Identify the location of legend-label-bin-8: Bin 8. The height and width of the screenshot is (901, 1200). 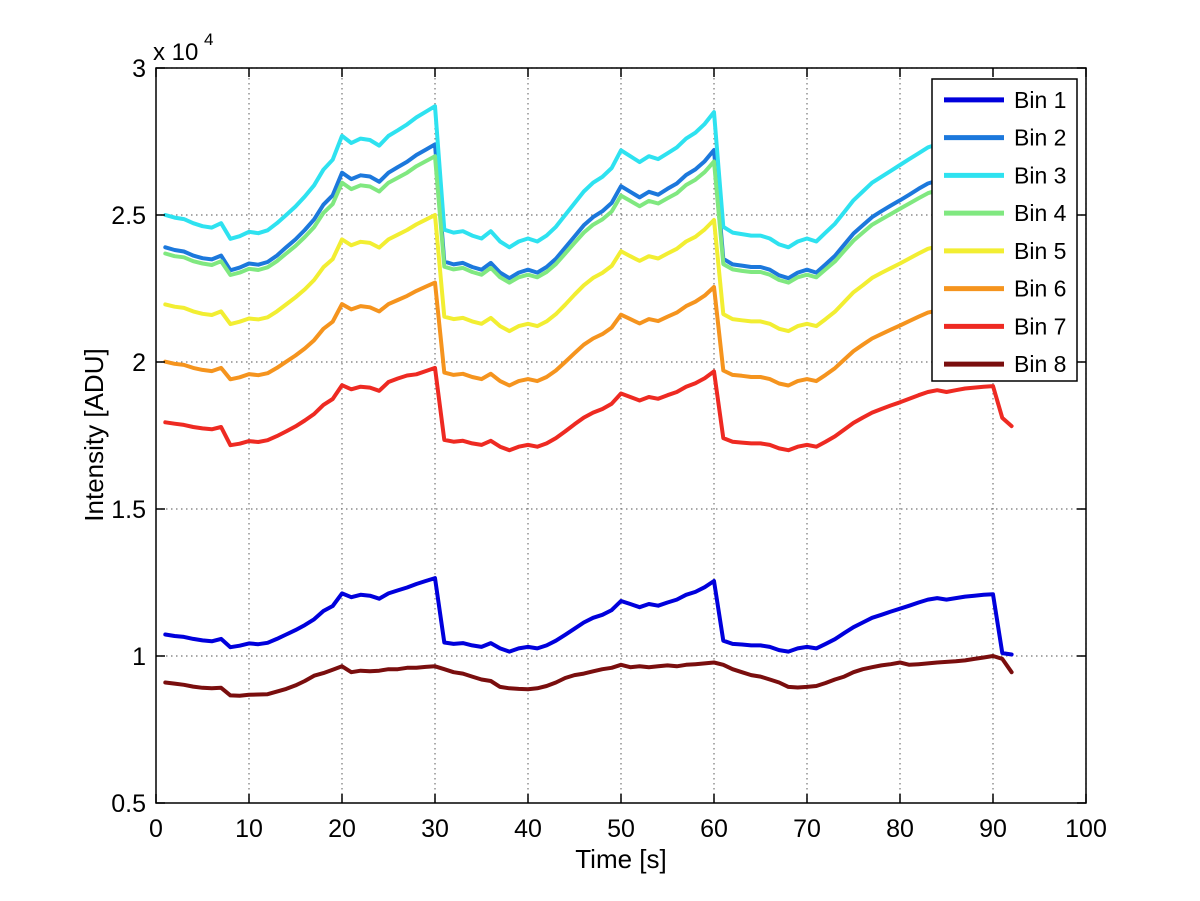
(1040, 364).